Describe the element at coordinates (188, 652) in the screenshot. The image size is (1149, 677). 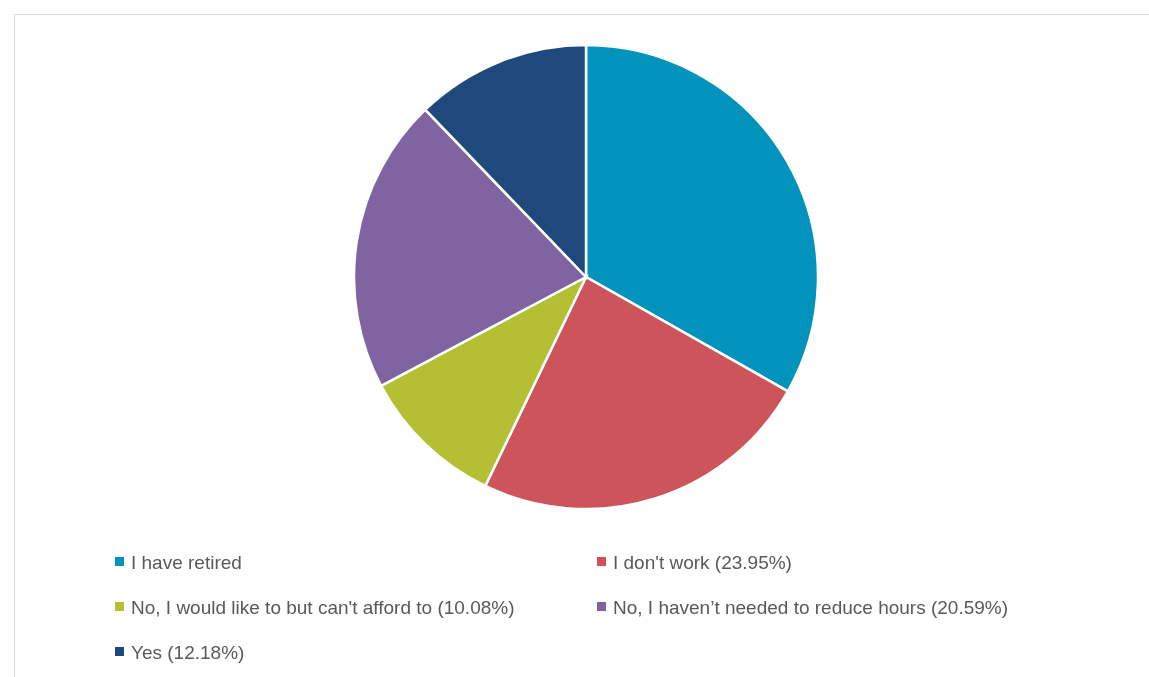
I see `legend-label: Yes (12.18%)` at that location.